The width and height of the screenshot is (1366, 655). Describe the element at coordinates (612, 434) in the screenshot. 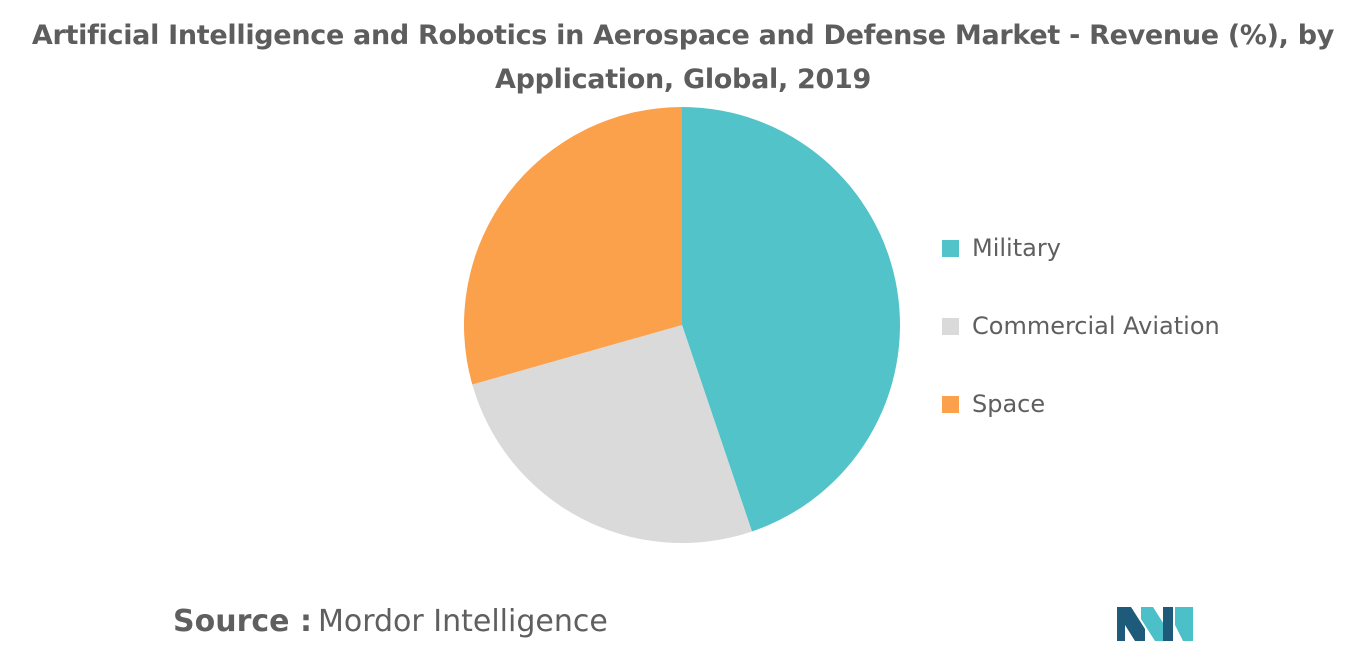

I see `pie-slice-commercial-aviation` at that location.